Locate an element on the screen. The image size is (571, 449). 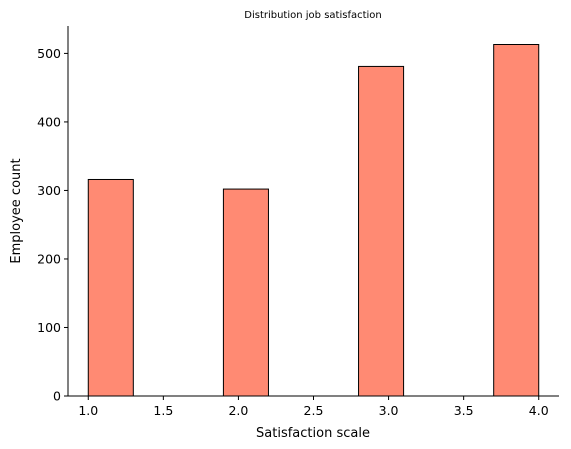
y-ticks: 0 100 200 300 400 500 is located at coordinates (52, 225).